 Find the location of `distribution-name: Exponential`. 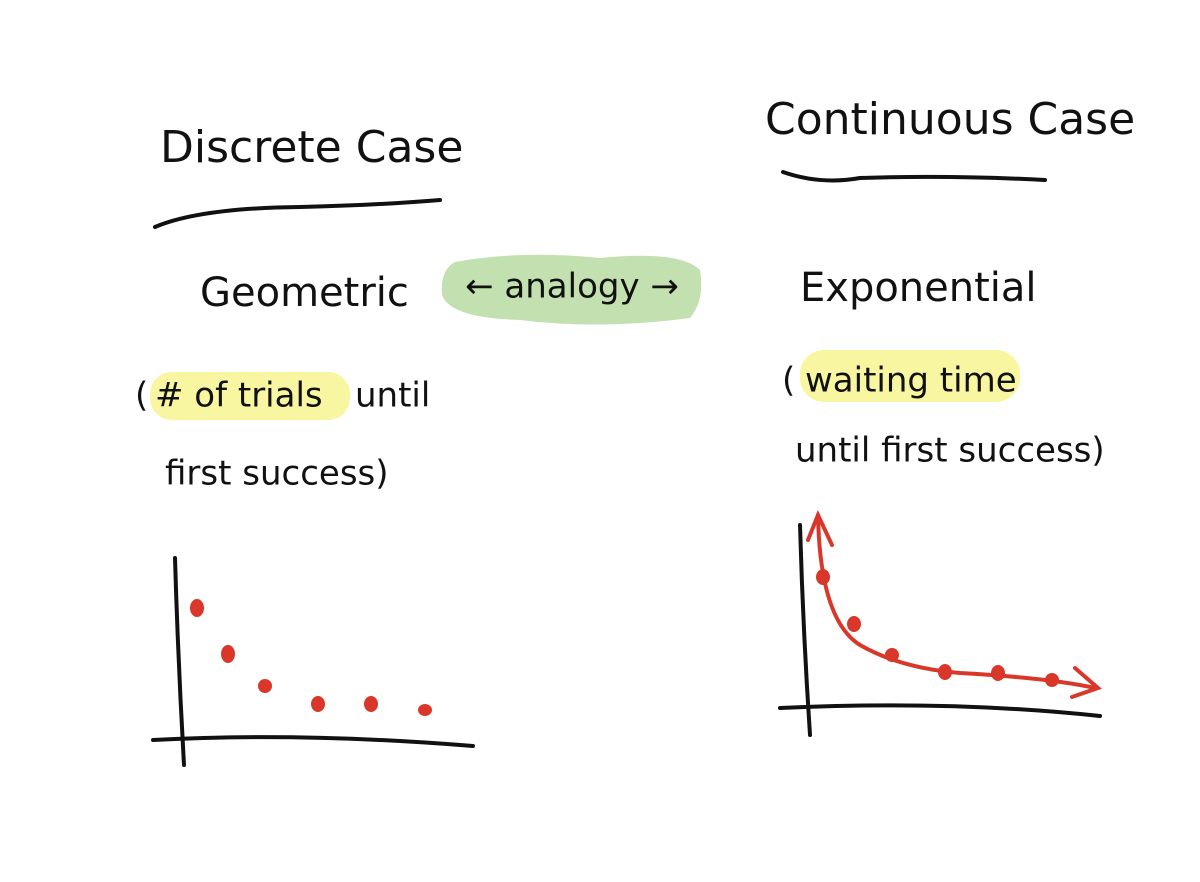

distribution-name: Exponential is located at coordinates (918, 288).